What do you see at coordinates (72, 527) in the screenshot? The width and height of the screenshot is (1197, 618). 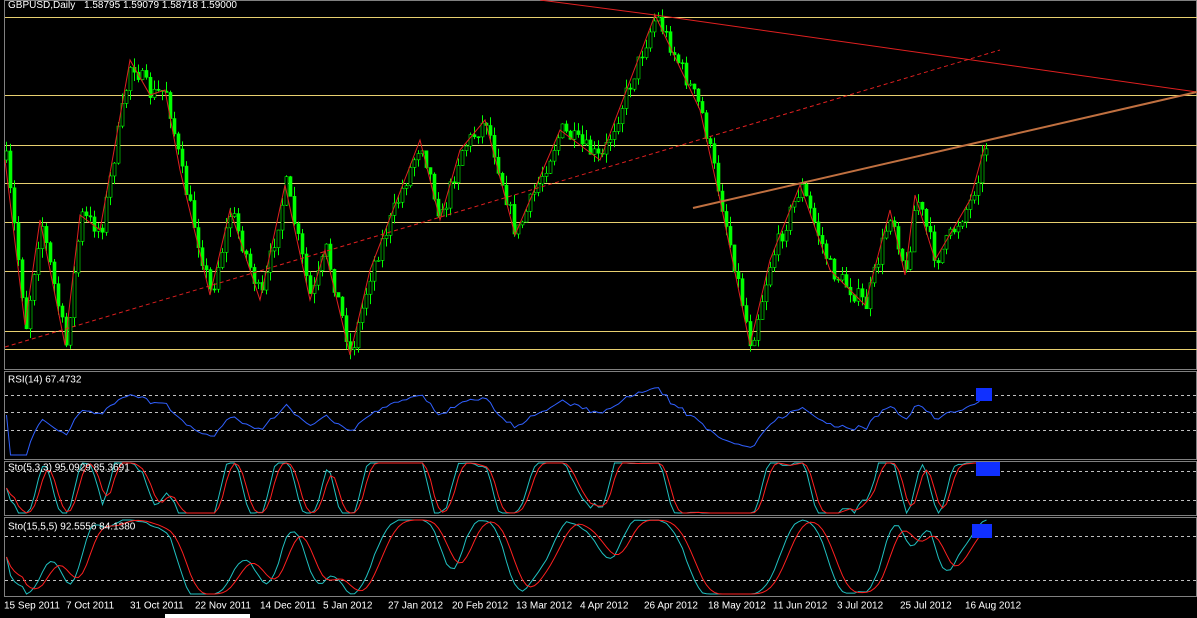 I see `indicator-label: Sto(15,5,5) 92.5556 84.1380` at bounding box center [72, 527].